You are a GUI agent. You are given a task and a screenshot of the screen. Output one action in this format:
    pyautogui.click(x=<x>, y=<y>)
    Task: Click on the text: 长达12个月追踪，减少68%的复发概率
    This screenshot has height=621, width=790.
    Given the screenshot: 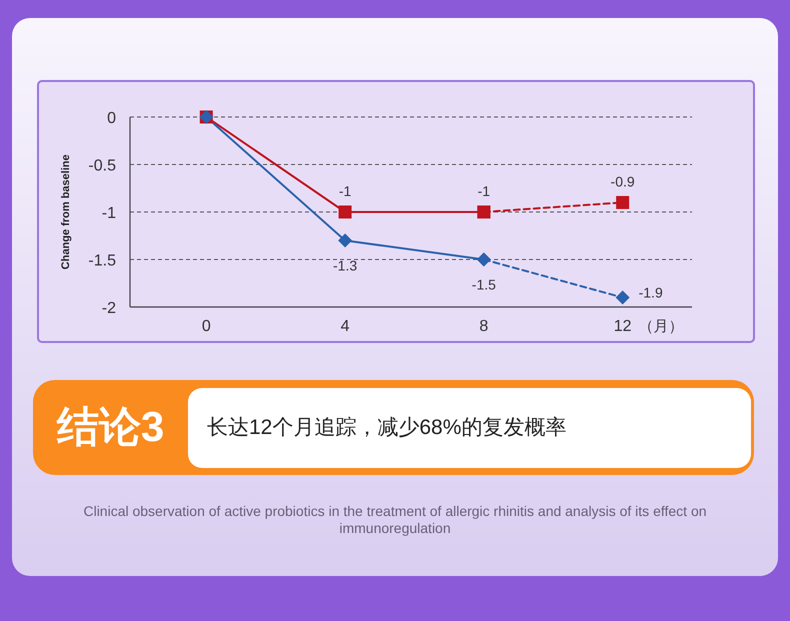 What is the action you would take?
    pyautogui.click(x=387, y=428)
    